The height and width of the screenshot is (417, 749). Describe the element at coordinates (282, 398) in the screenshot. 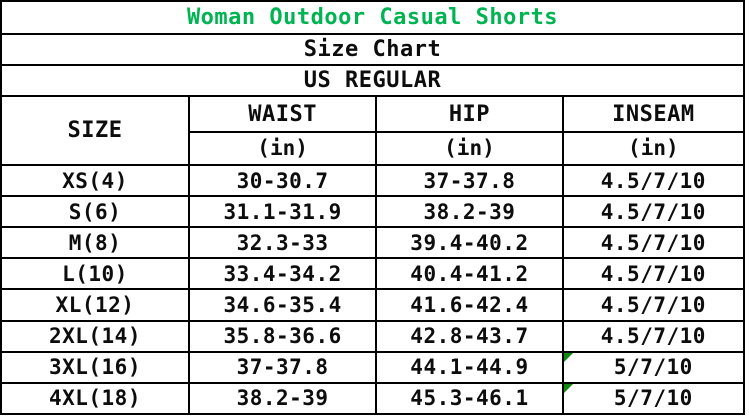

I see `waist-cell: 38.2-39` at that location.